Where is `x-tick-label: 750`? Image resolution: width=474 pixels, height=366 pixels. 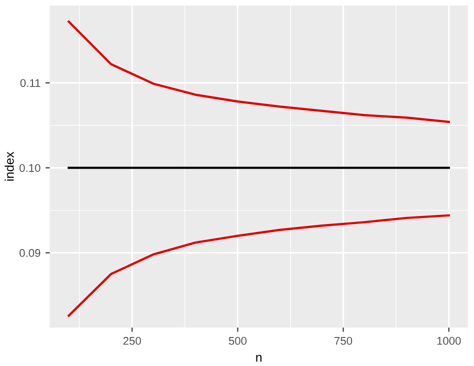
x-tick-label: 750 is located at coordinates (343, 340).